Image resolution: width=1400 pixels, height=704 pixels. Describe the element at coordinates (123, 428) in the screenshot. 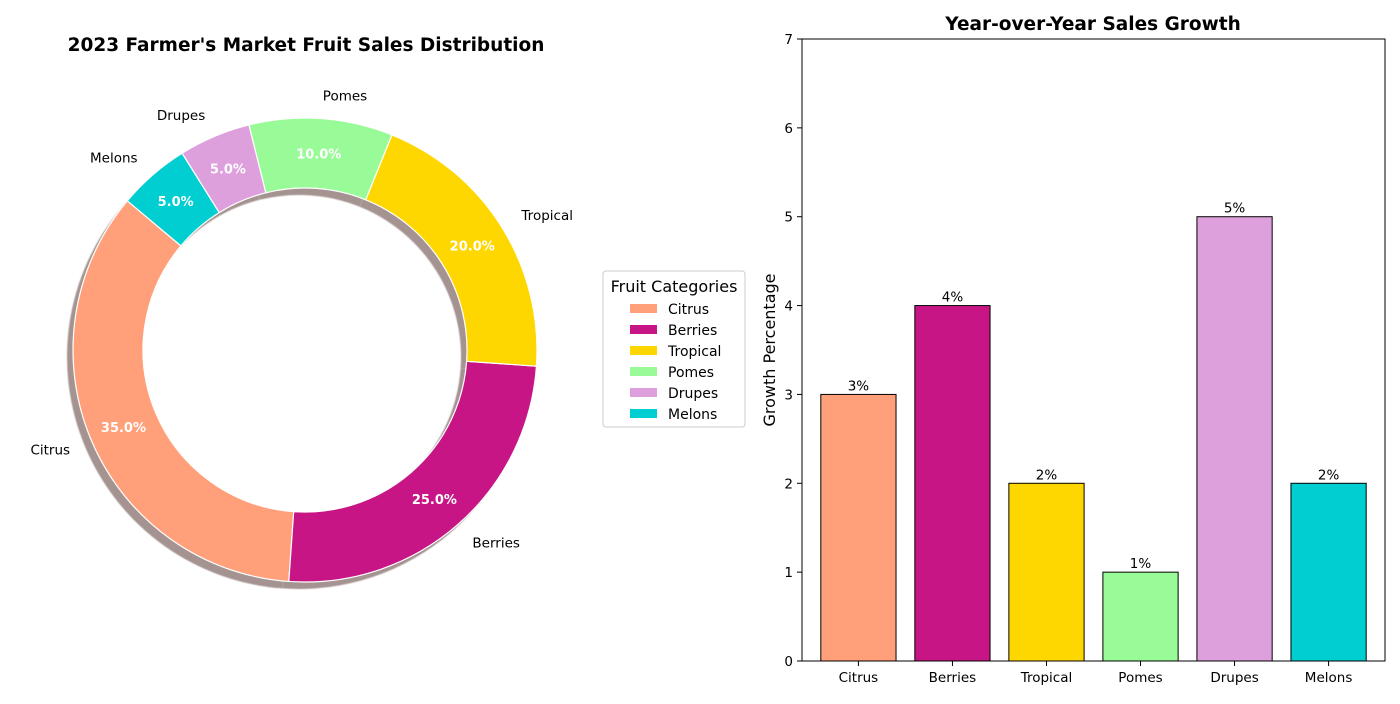

I see `pie-pct-label: 35.0%` at that location.